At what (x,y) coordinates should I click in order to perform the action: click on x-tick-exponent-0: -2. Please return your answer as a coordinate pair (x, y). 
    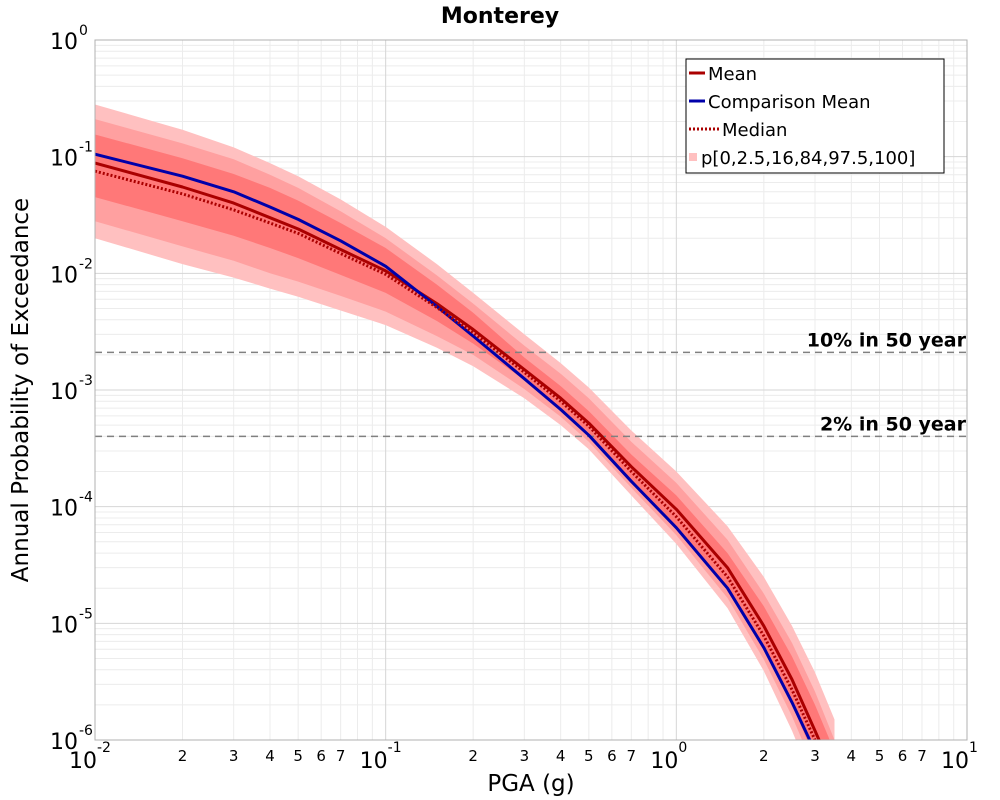
    Looking at the image, I should click on (104, 748).